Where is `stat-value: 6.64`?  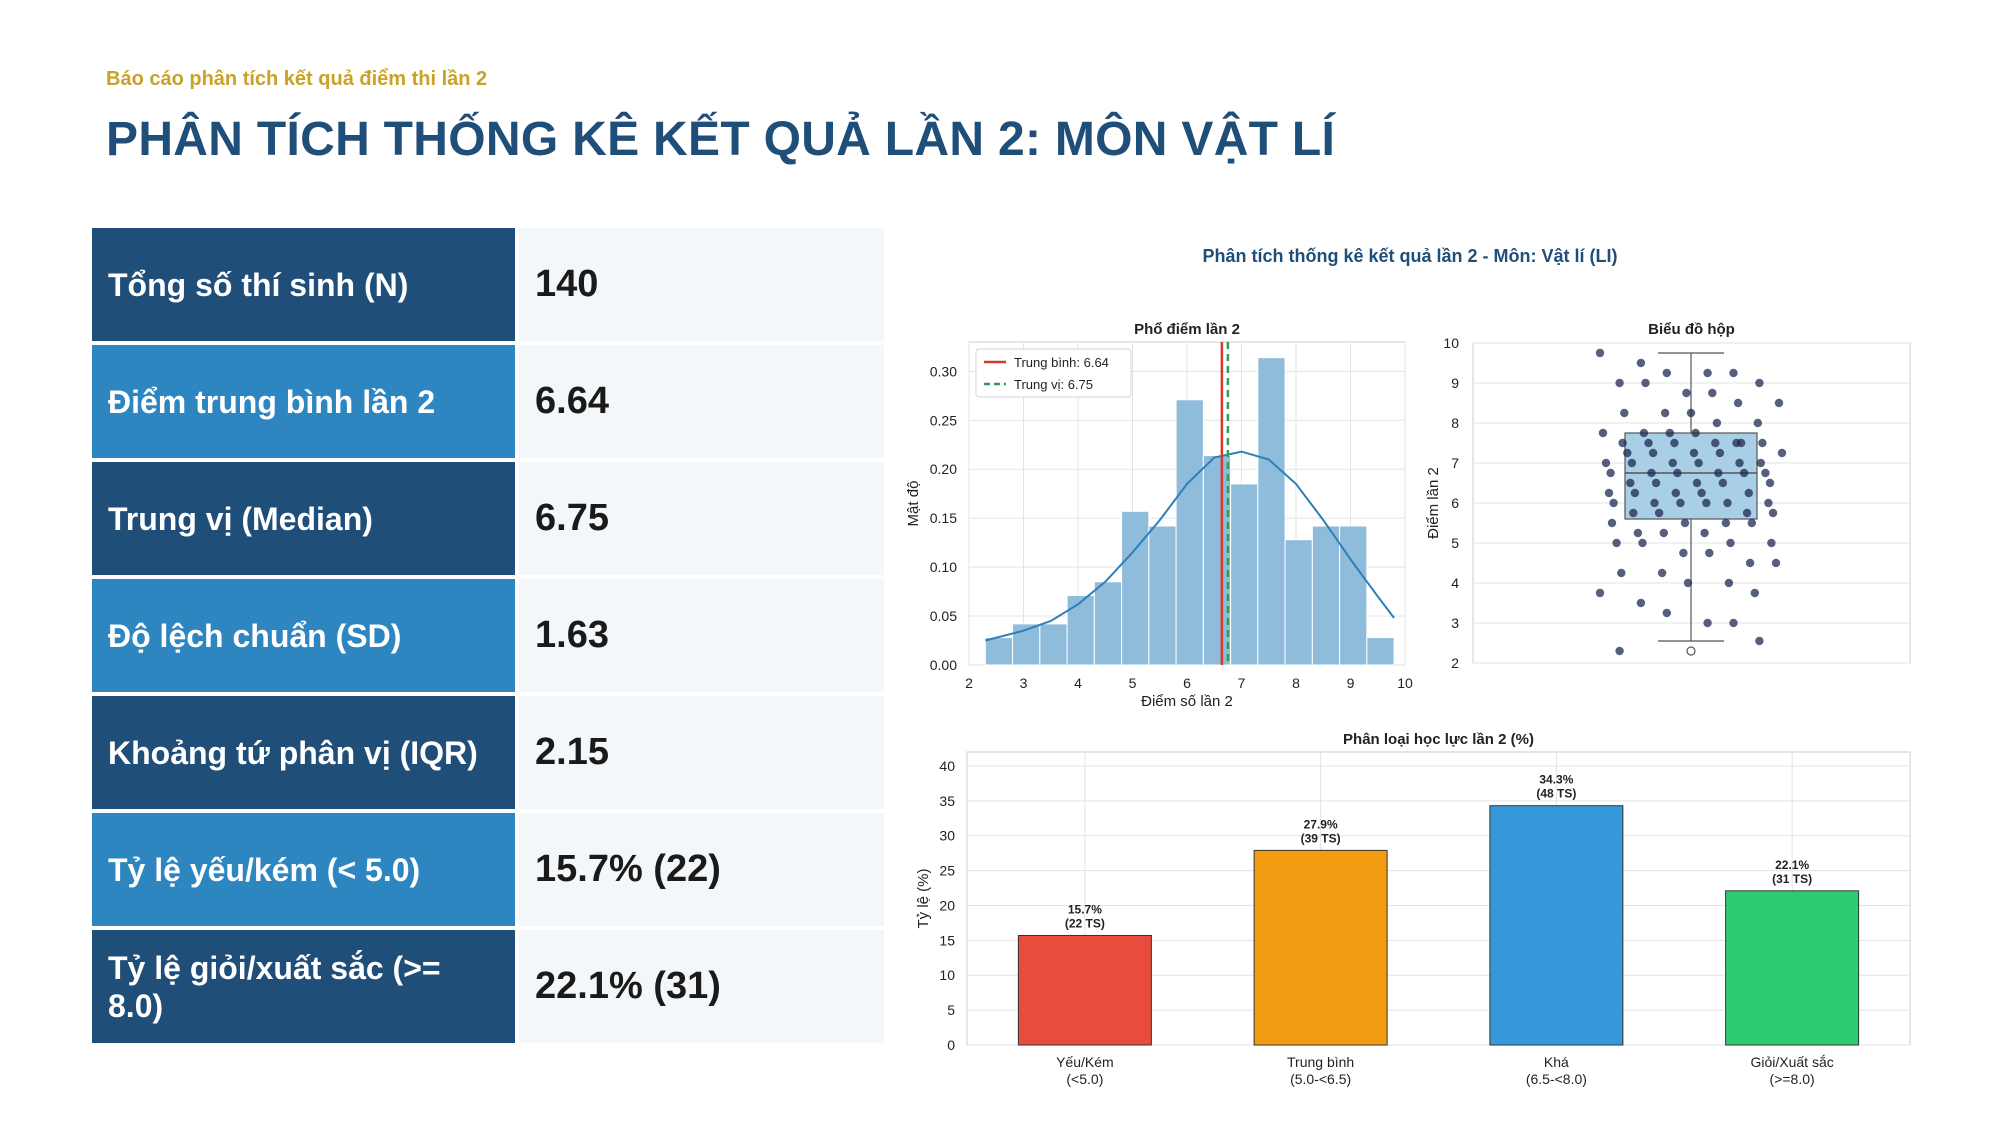 stat-value: 6.64 is located at coordinates (701, 401).